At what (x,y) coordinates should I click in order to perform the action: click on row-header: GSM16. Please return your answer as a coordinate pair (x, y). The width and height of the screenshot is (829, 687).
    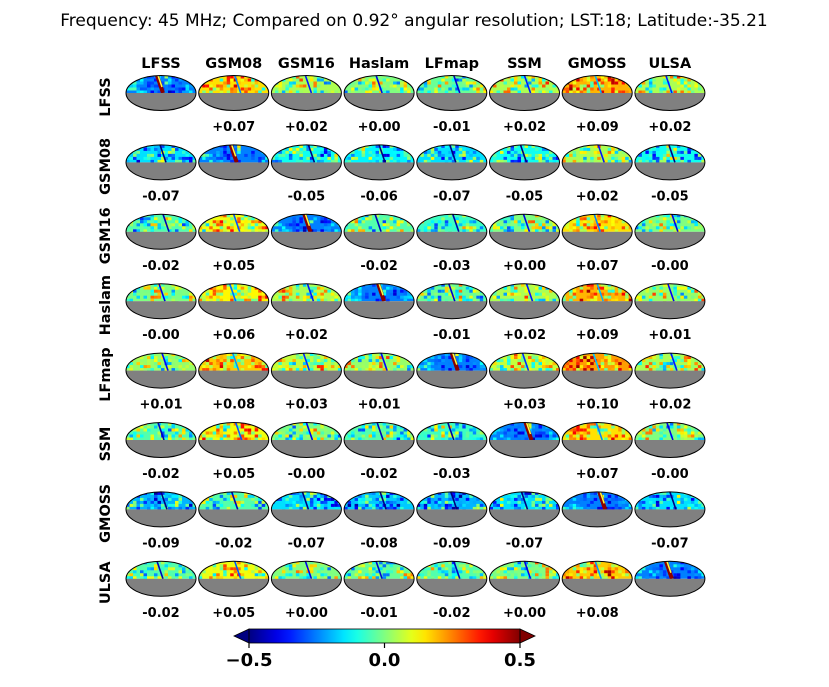
    Looking at the image, I should click on (106, 235).